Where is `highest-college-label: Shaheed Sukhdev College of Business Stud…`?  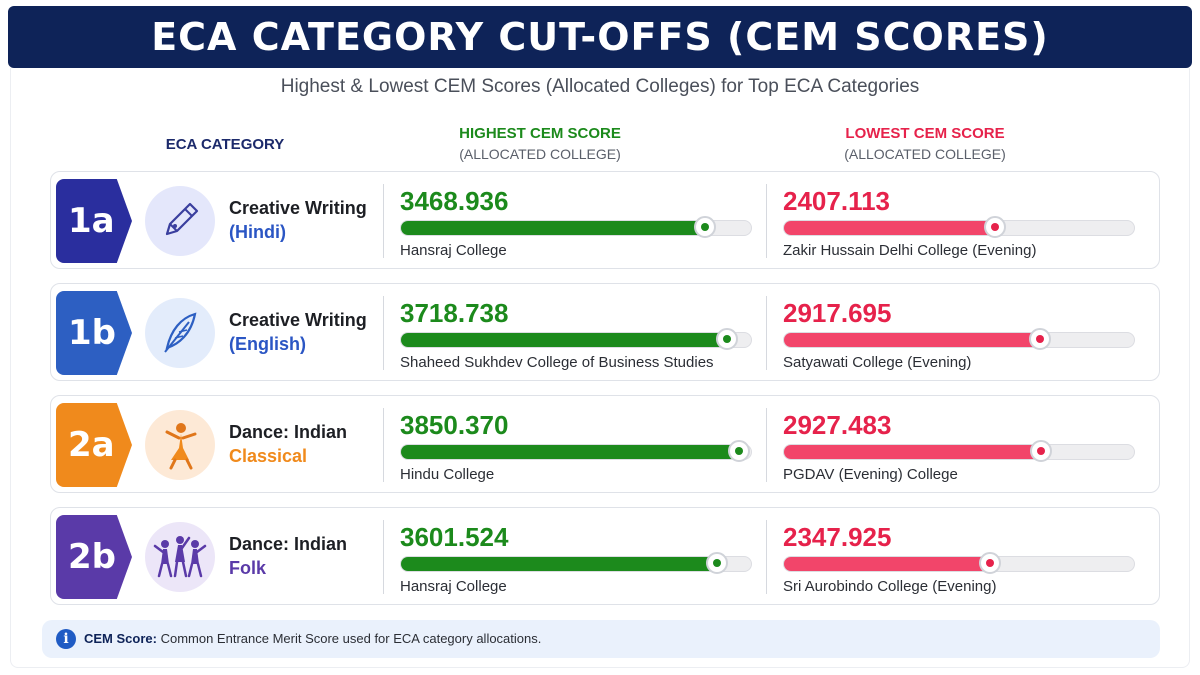
highest-college-label: Shaheed Sukhdev College of Business Stud… is located at coordinates (557, 362).